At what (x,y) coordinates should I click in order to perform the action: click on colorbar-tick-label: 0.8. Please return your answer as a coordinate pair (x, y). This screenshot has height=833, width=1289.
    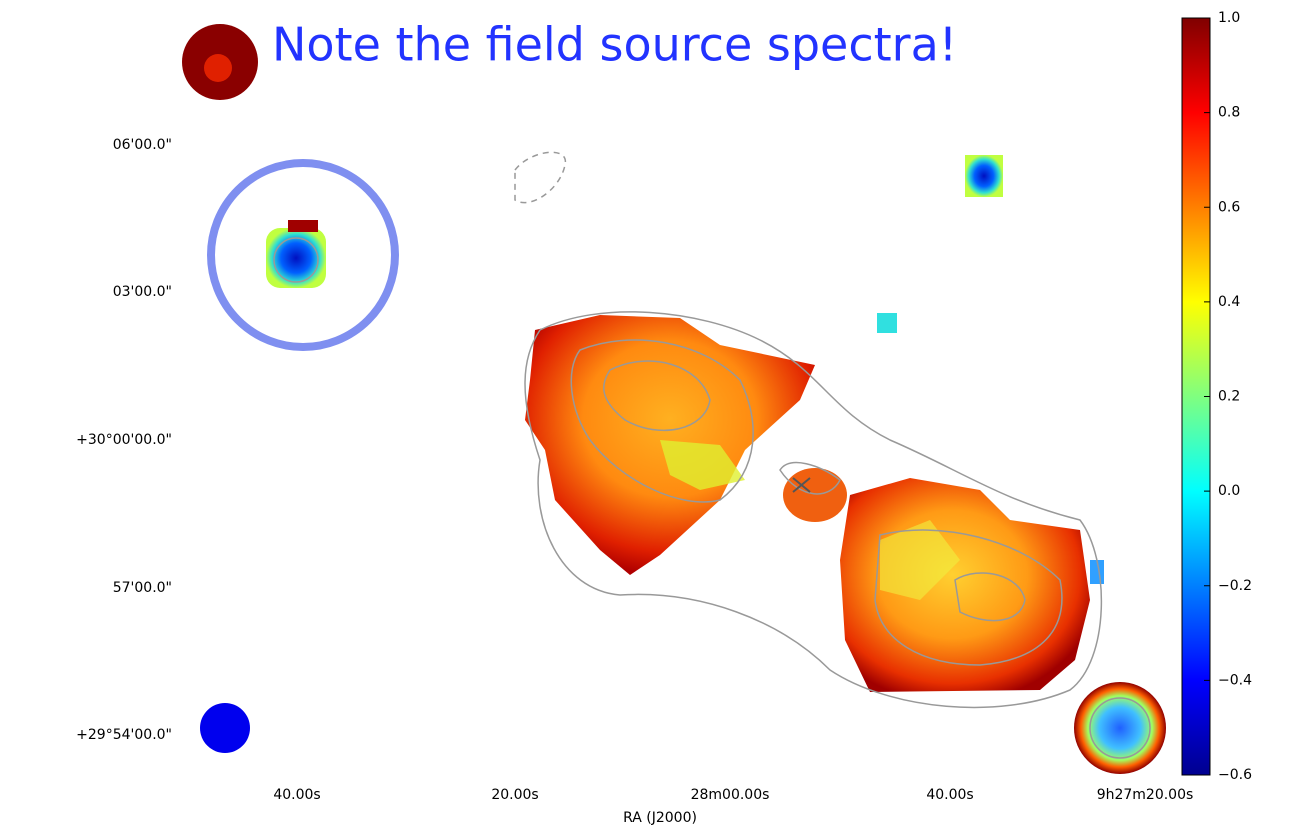
    Looking at the image, I should click on (1229, 113).